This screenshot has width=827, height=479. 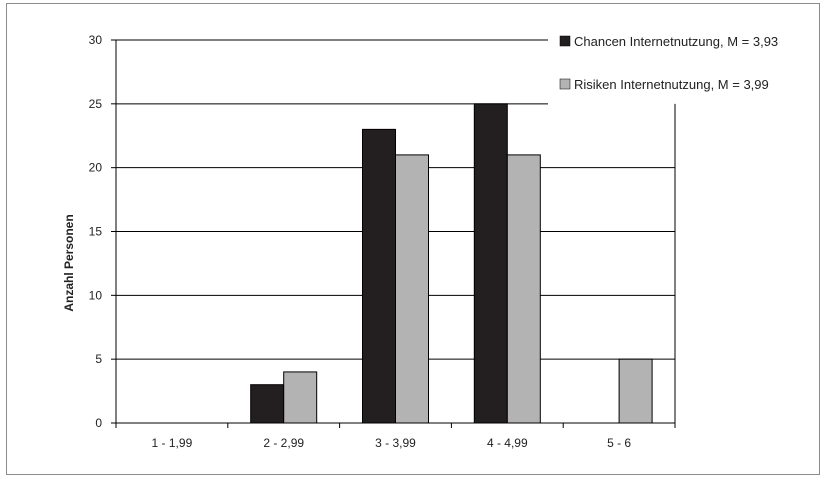 What do you see at coordinates (98, 423) in the screenshot?
I see `y-tick-label-0: 0` at bounding box center [98, 423].